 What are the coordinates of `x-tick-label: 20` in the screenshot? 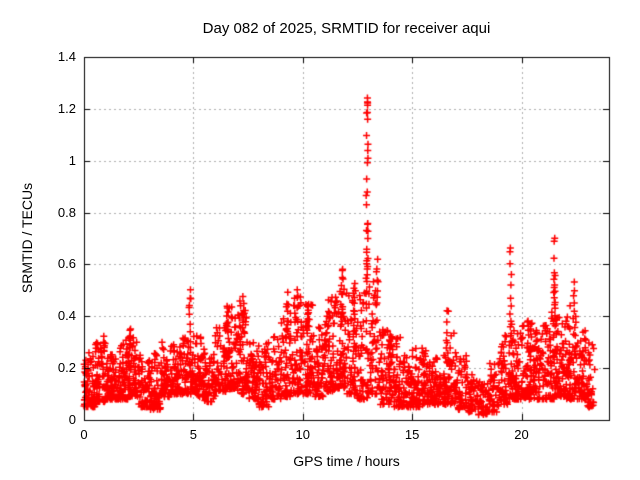 It's located at (521, 434).